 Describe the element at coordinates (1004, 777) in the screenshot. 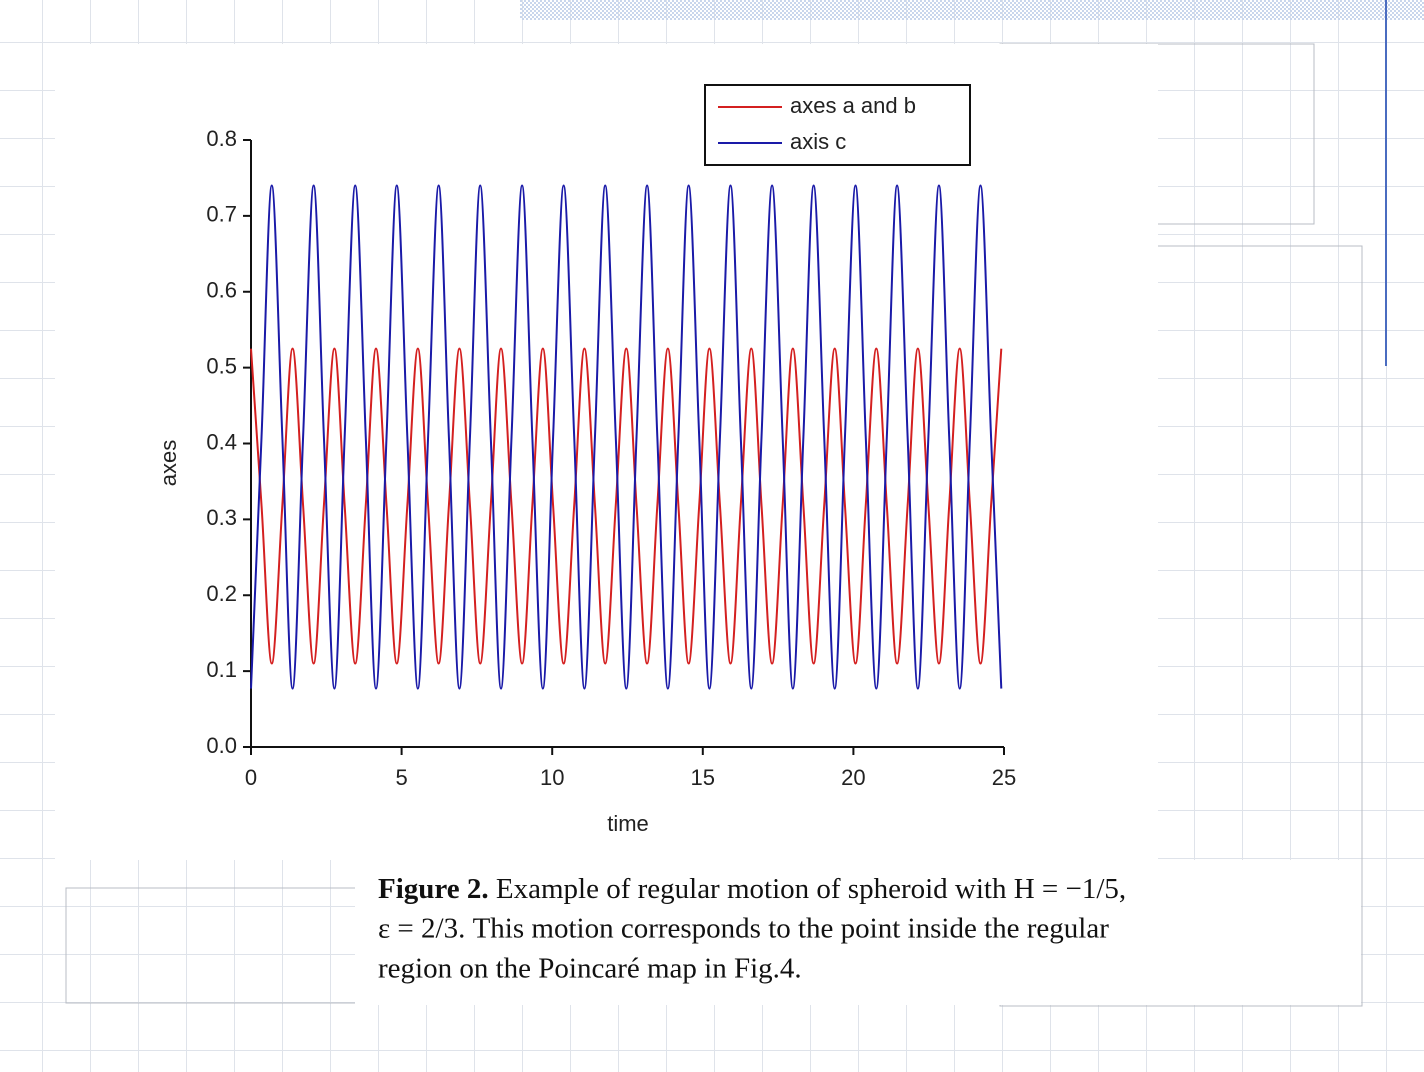

I see `x-tick-label: 25` at that location.